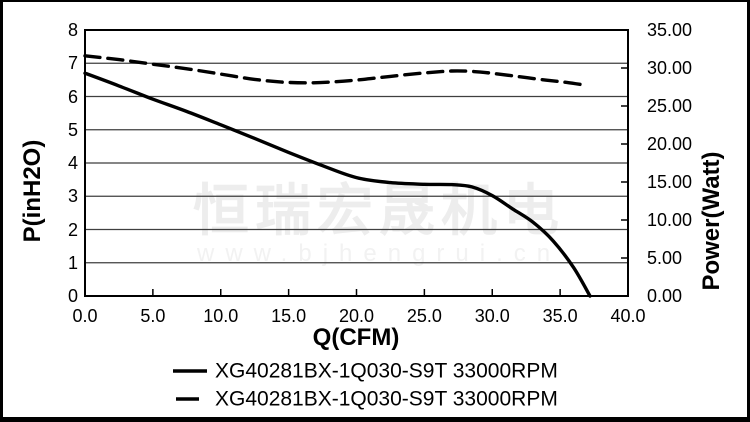 Image resolution: width=750 pixels, height=422 pixels. Describe the element at coordinates (560, 316) in the screenshot. I see `x-tick-label: 35.0` at that location.